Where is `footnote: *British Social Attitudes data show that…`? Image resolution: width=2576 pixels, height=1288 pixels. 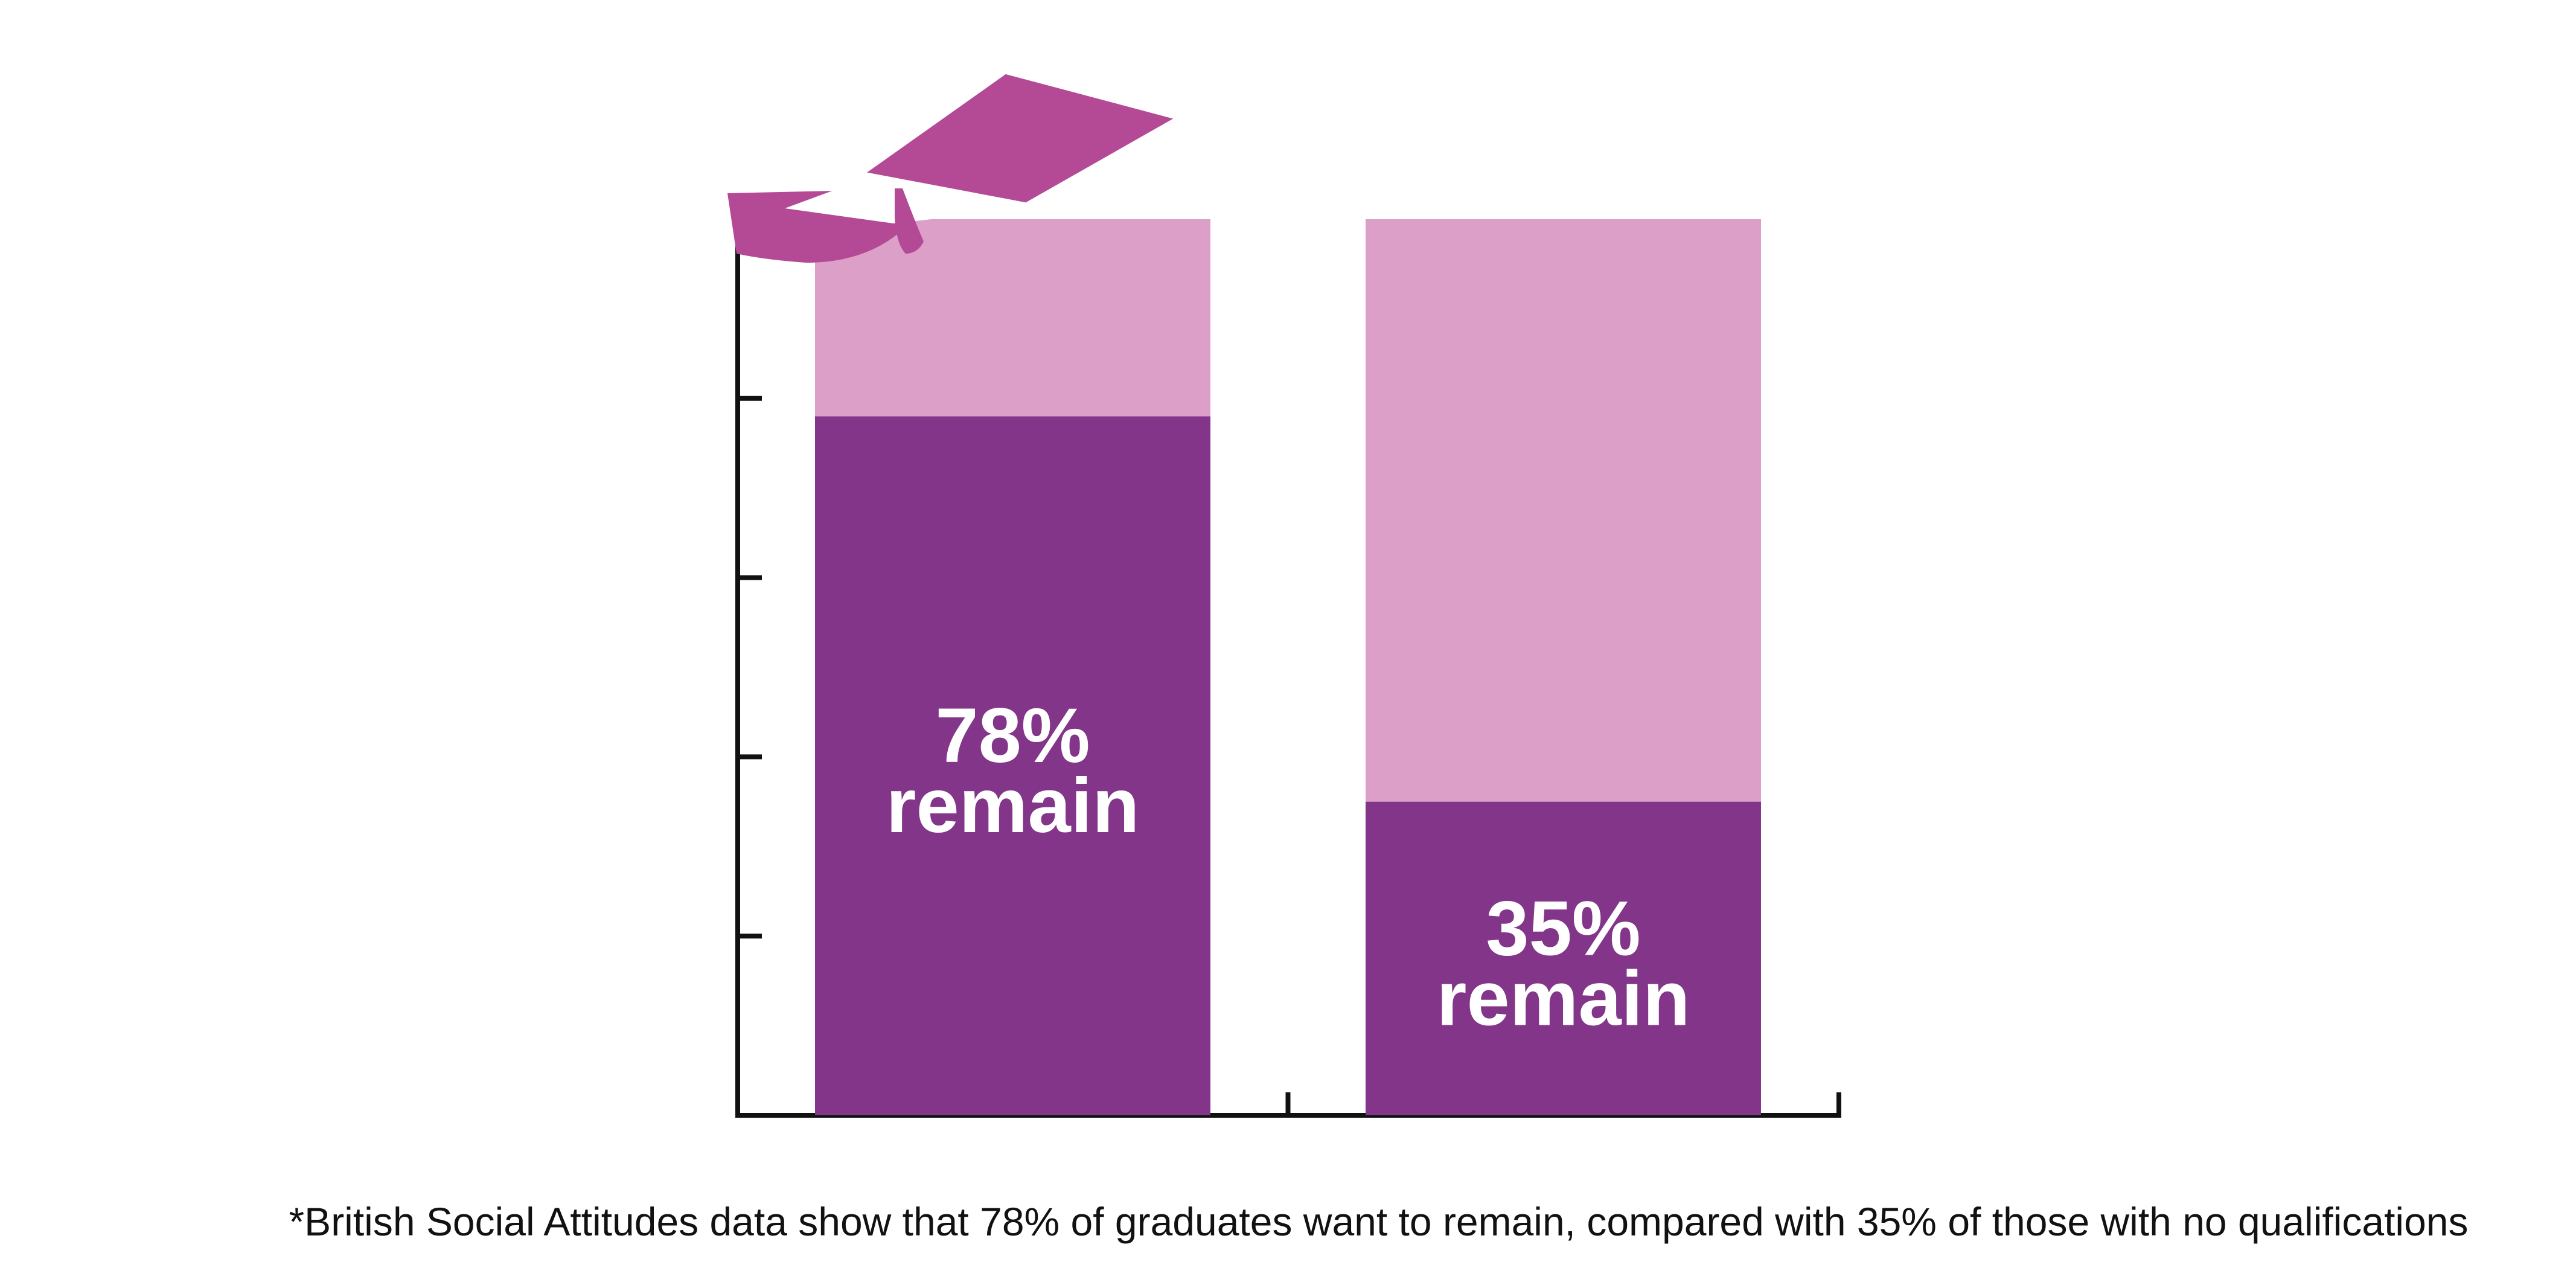
footnote: *British Social Attitudes data show that… is located at coordinates (1288, 1222).